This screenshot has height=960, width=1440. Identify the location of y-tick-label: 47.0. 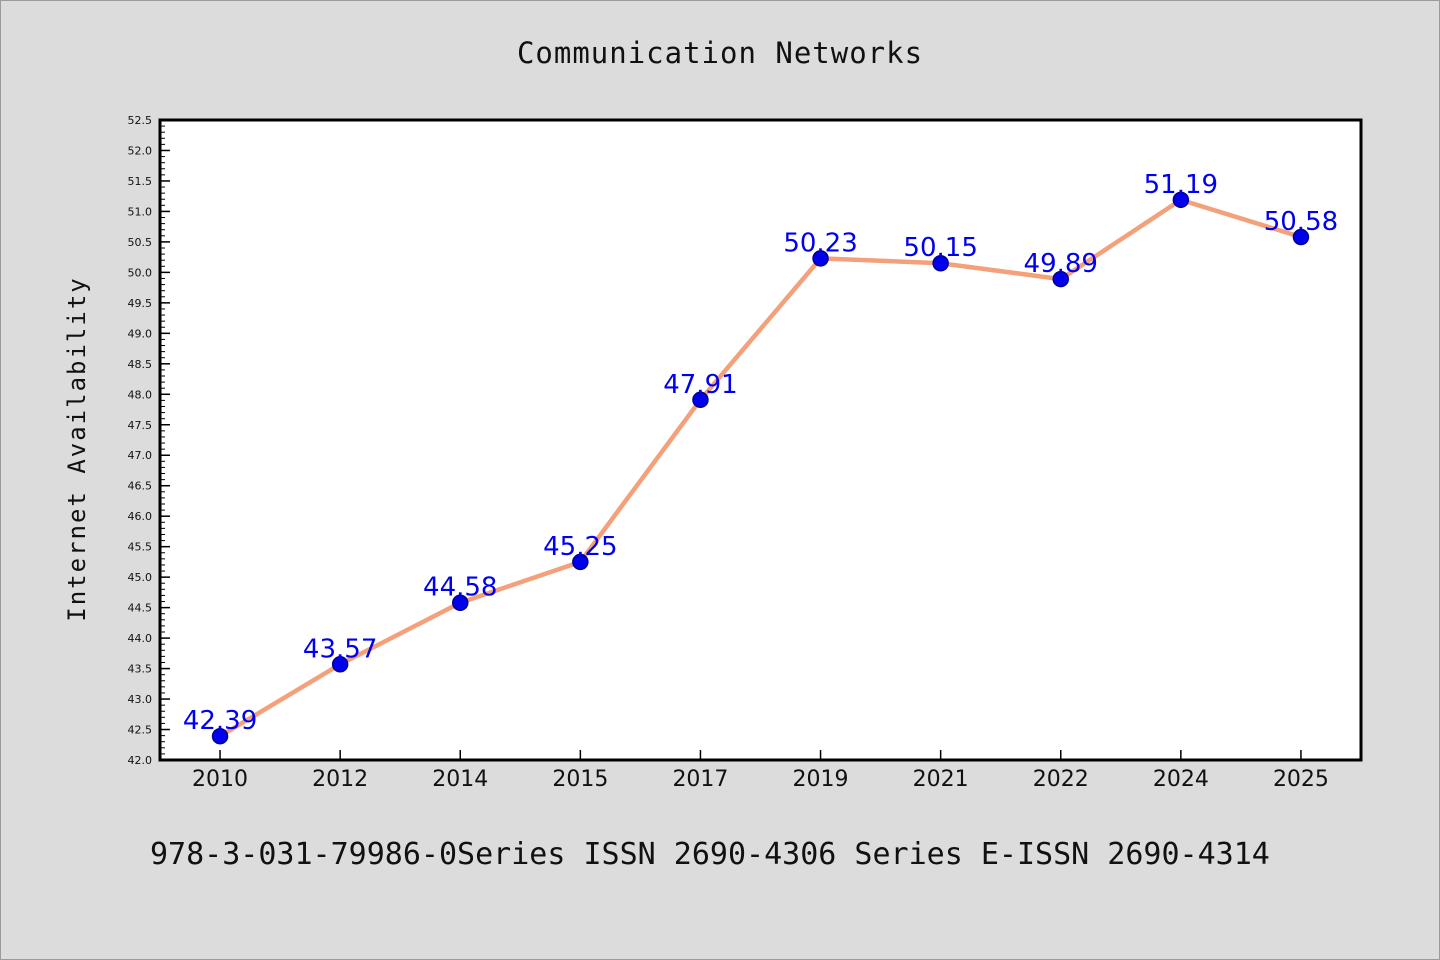
(140, 455).